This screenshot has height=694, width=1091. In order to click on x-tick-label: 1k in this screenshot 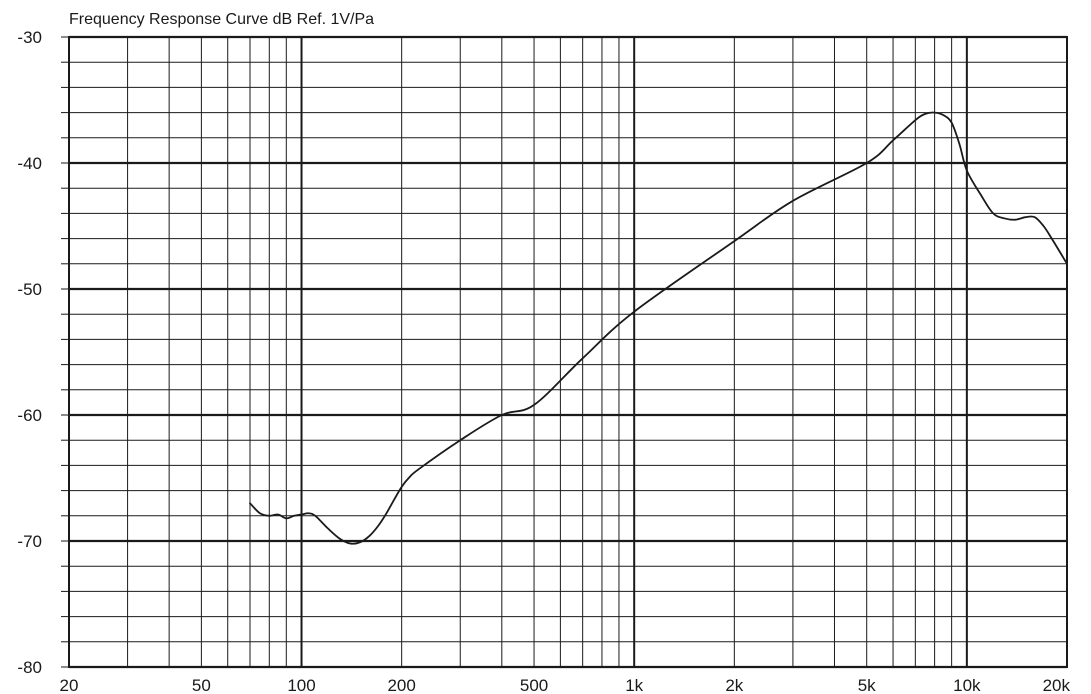, I will do `click(634, 685)`.